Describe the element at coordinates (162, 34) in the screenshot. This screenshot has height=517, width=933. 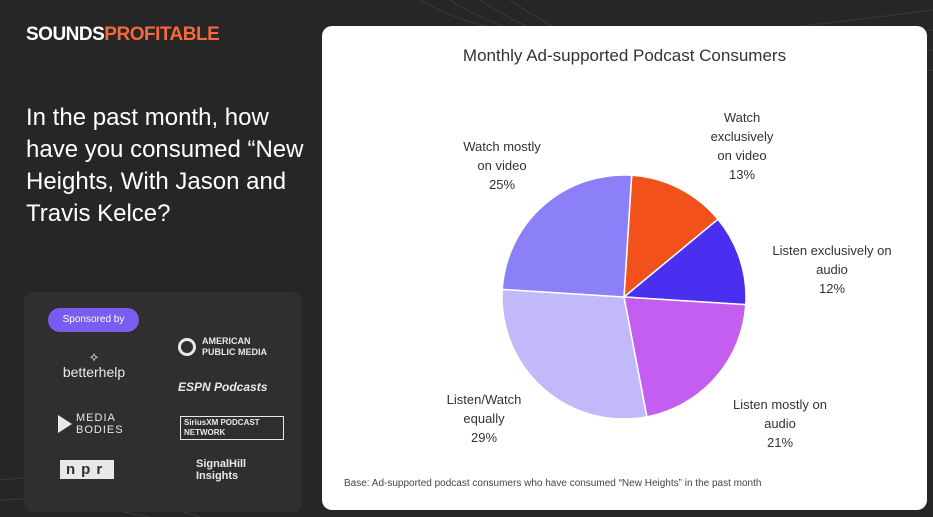
I see `brand-logo-part2: PROFITABLE` at that location.